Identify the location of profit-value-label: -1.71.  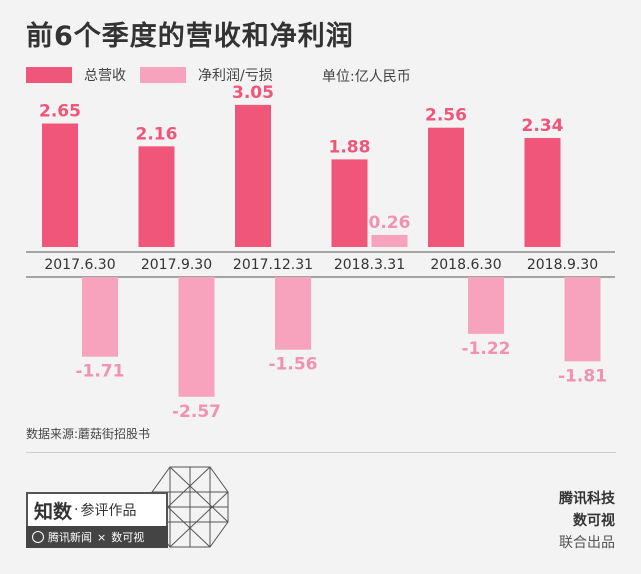
(100, 372).